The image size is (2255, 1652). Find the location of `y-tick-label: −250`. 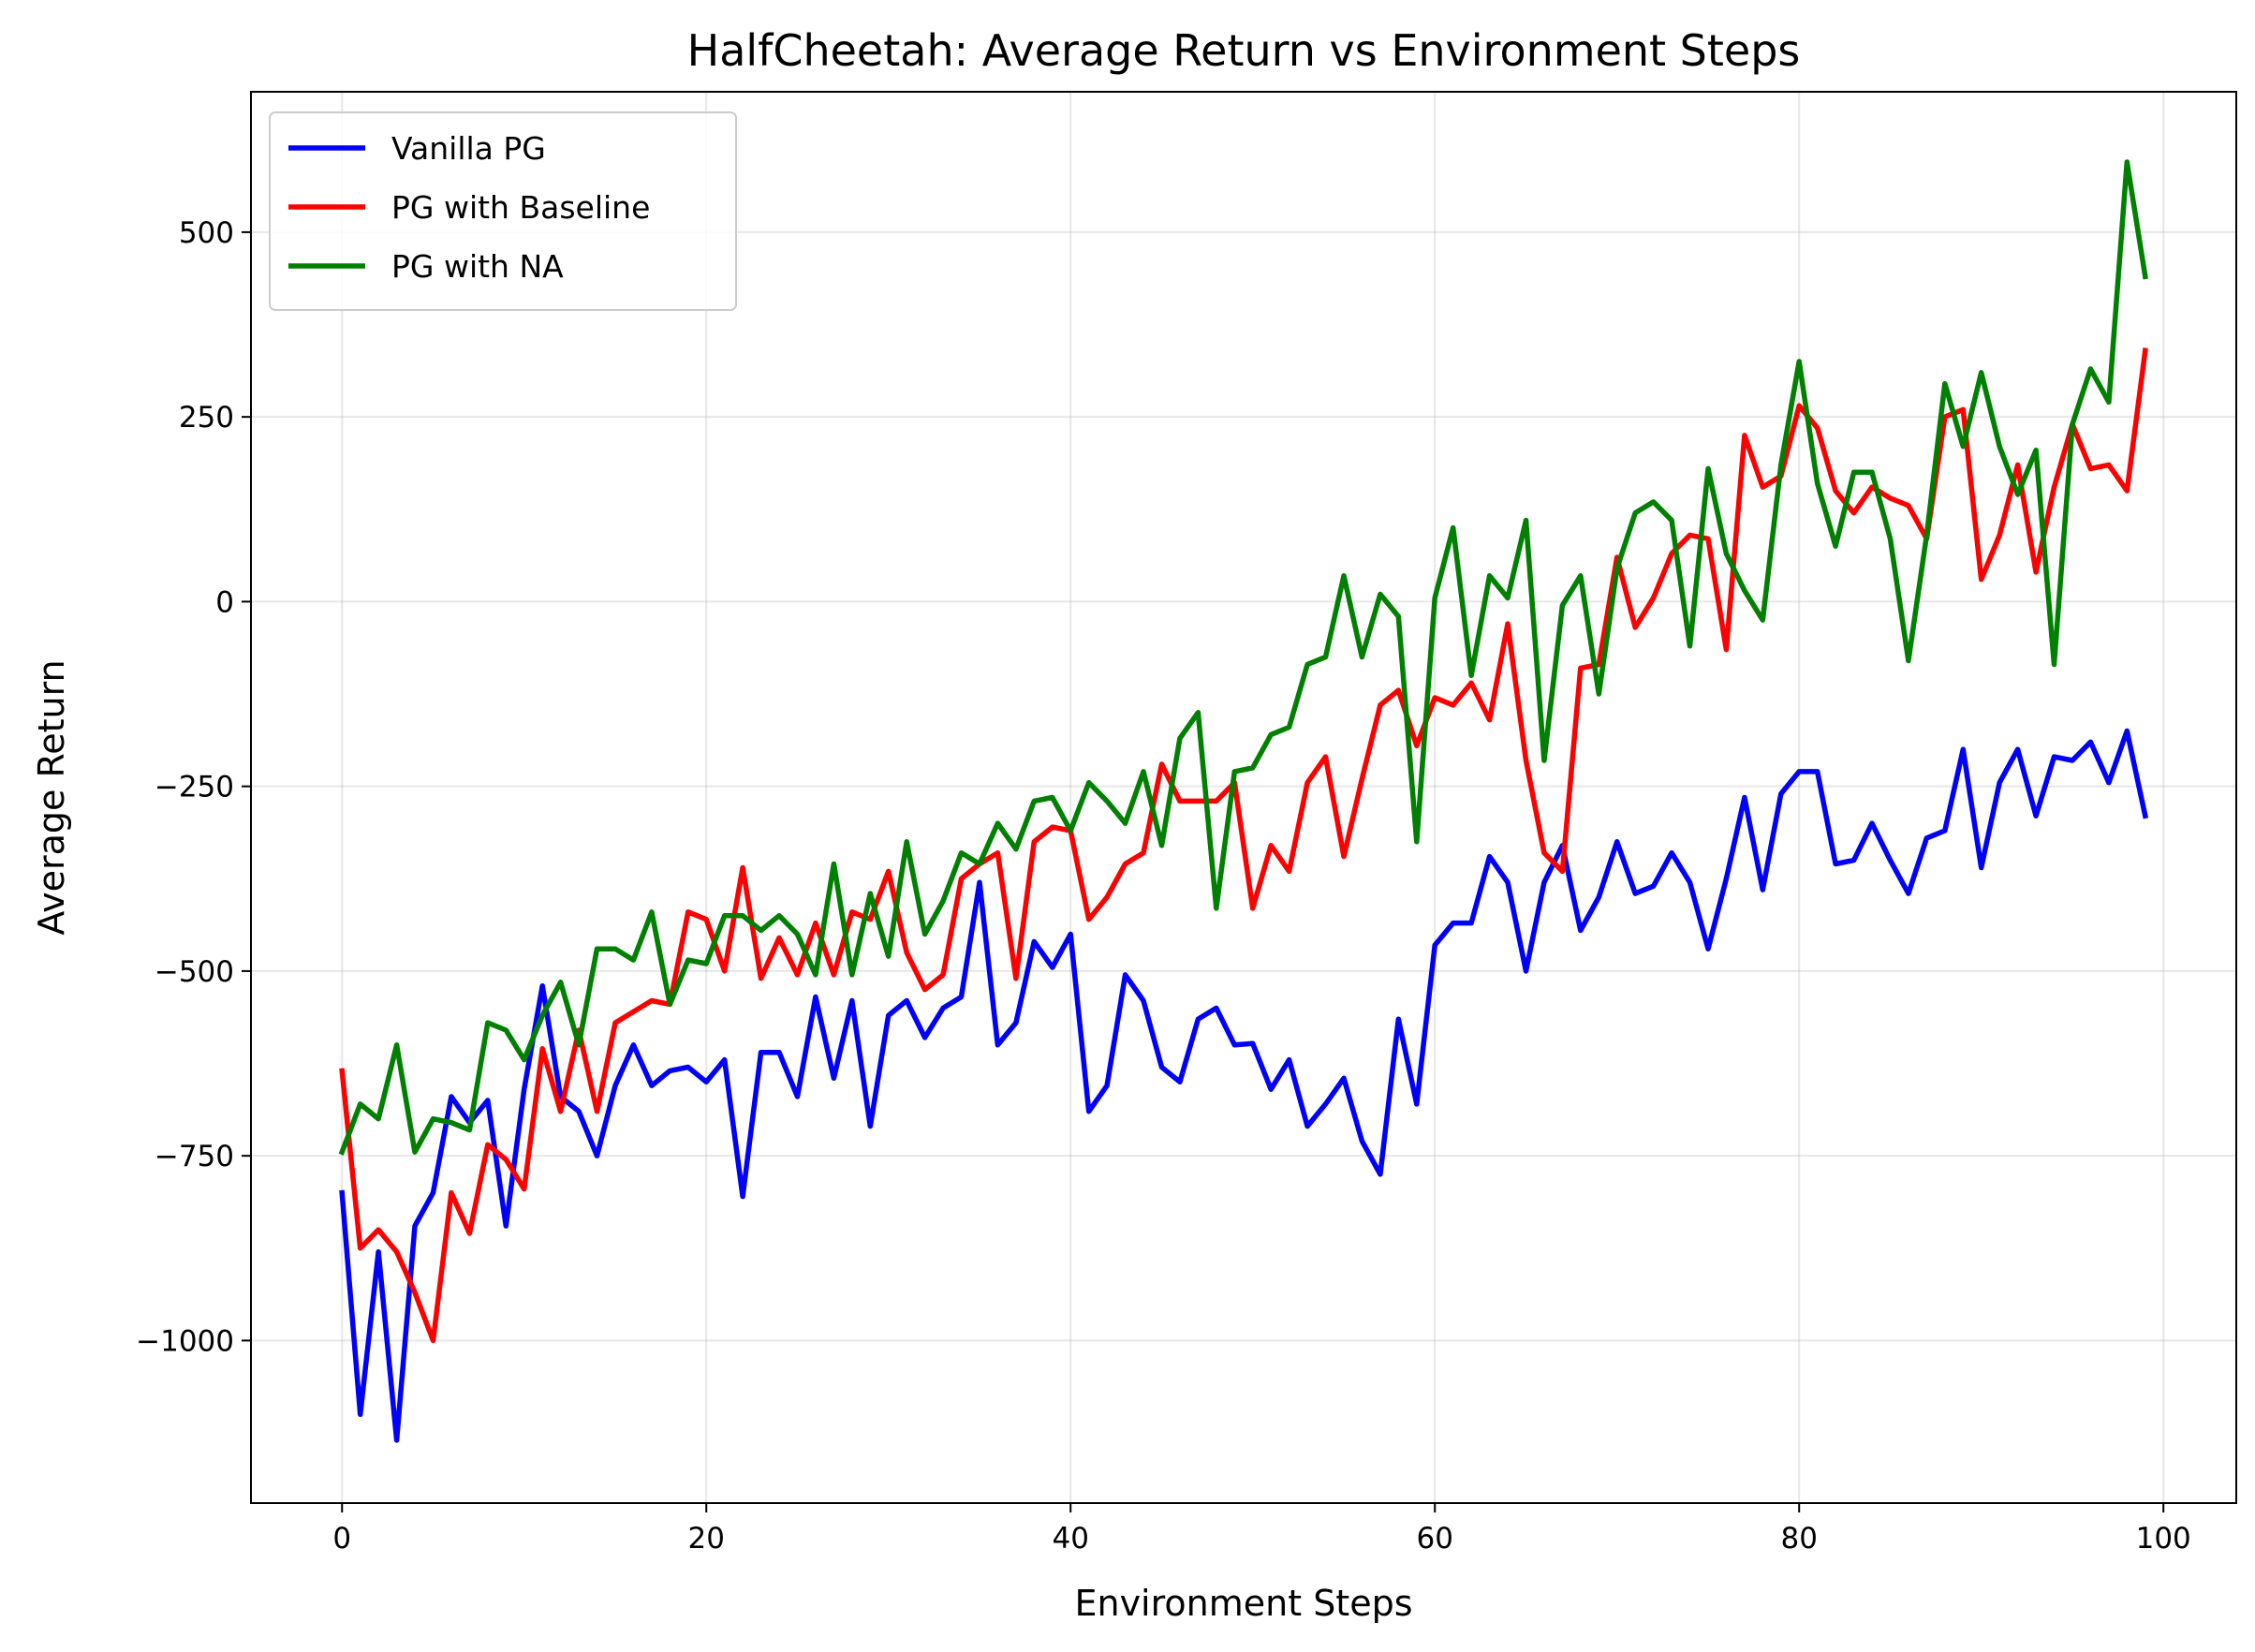

y-tick-label: −250 is located at coordinates (194, 787).